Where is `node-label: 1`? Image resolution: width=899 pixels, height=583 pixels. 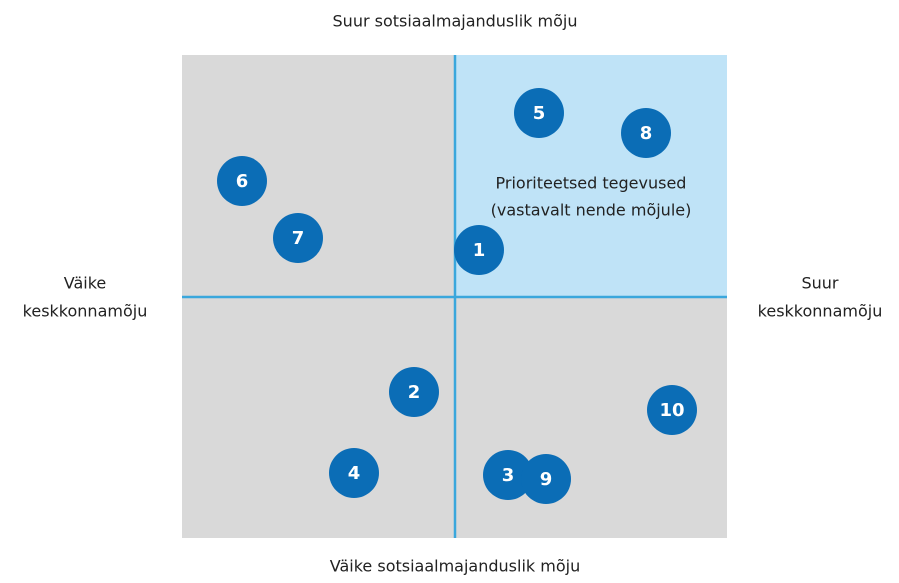
node-label: 1 is located at coordinates (479, 250).